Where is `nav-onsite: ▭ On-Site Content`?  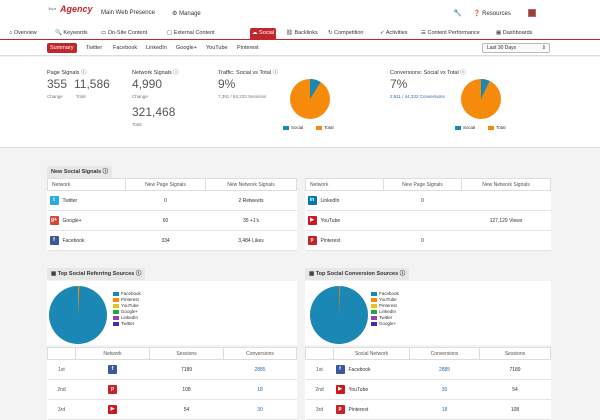 nav-onsite: ▭ On-Site Content is located at coordinates (124, 33).